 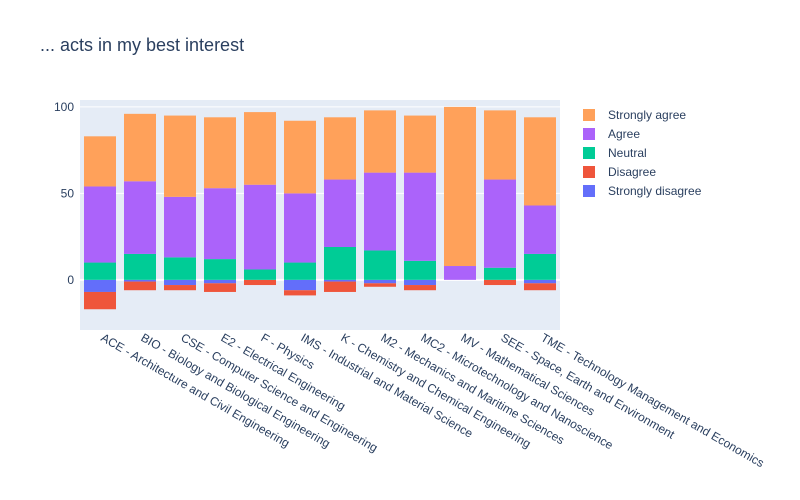 I want to click on legend-label: Strongly agree, so click(x=647, y=115).